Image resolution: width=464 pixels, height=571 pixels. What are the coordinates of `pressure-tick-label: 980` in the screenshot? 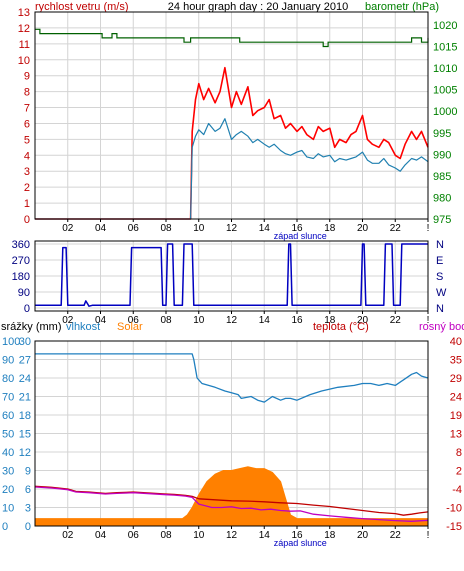 It's located at (442, 198).